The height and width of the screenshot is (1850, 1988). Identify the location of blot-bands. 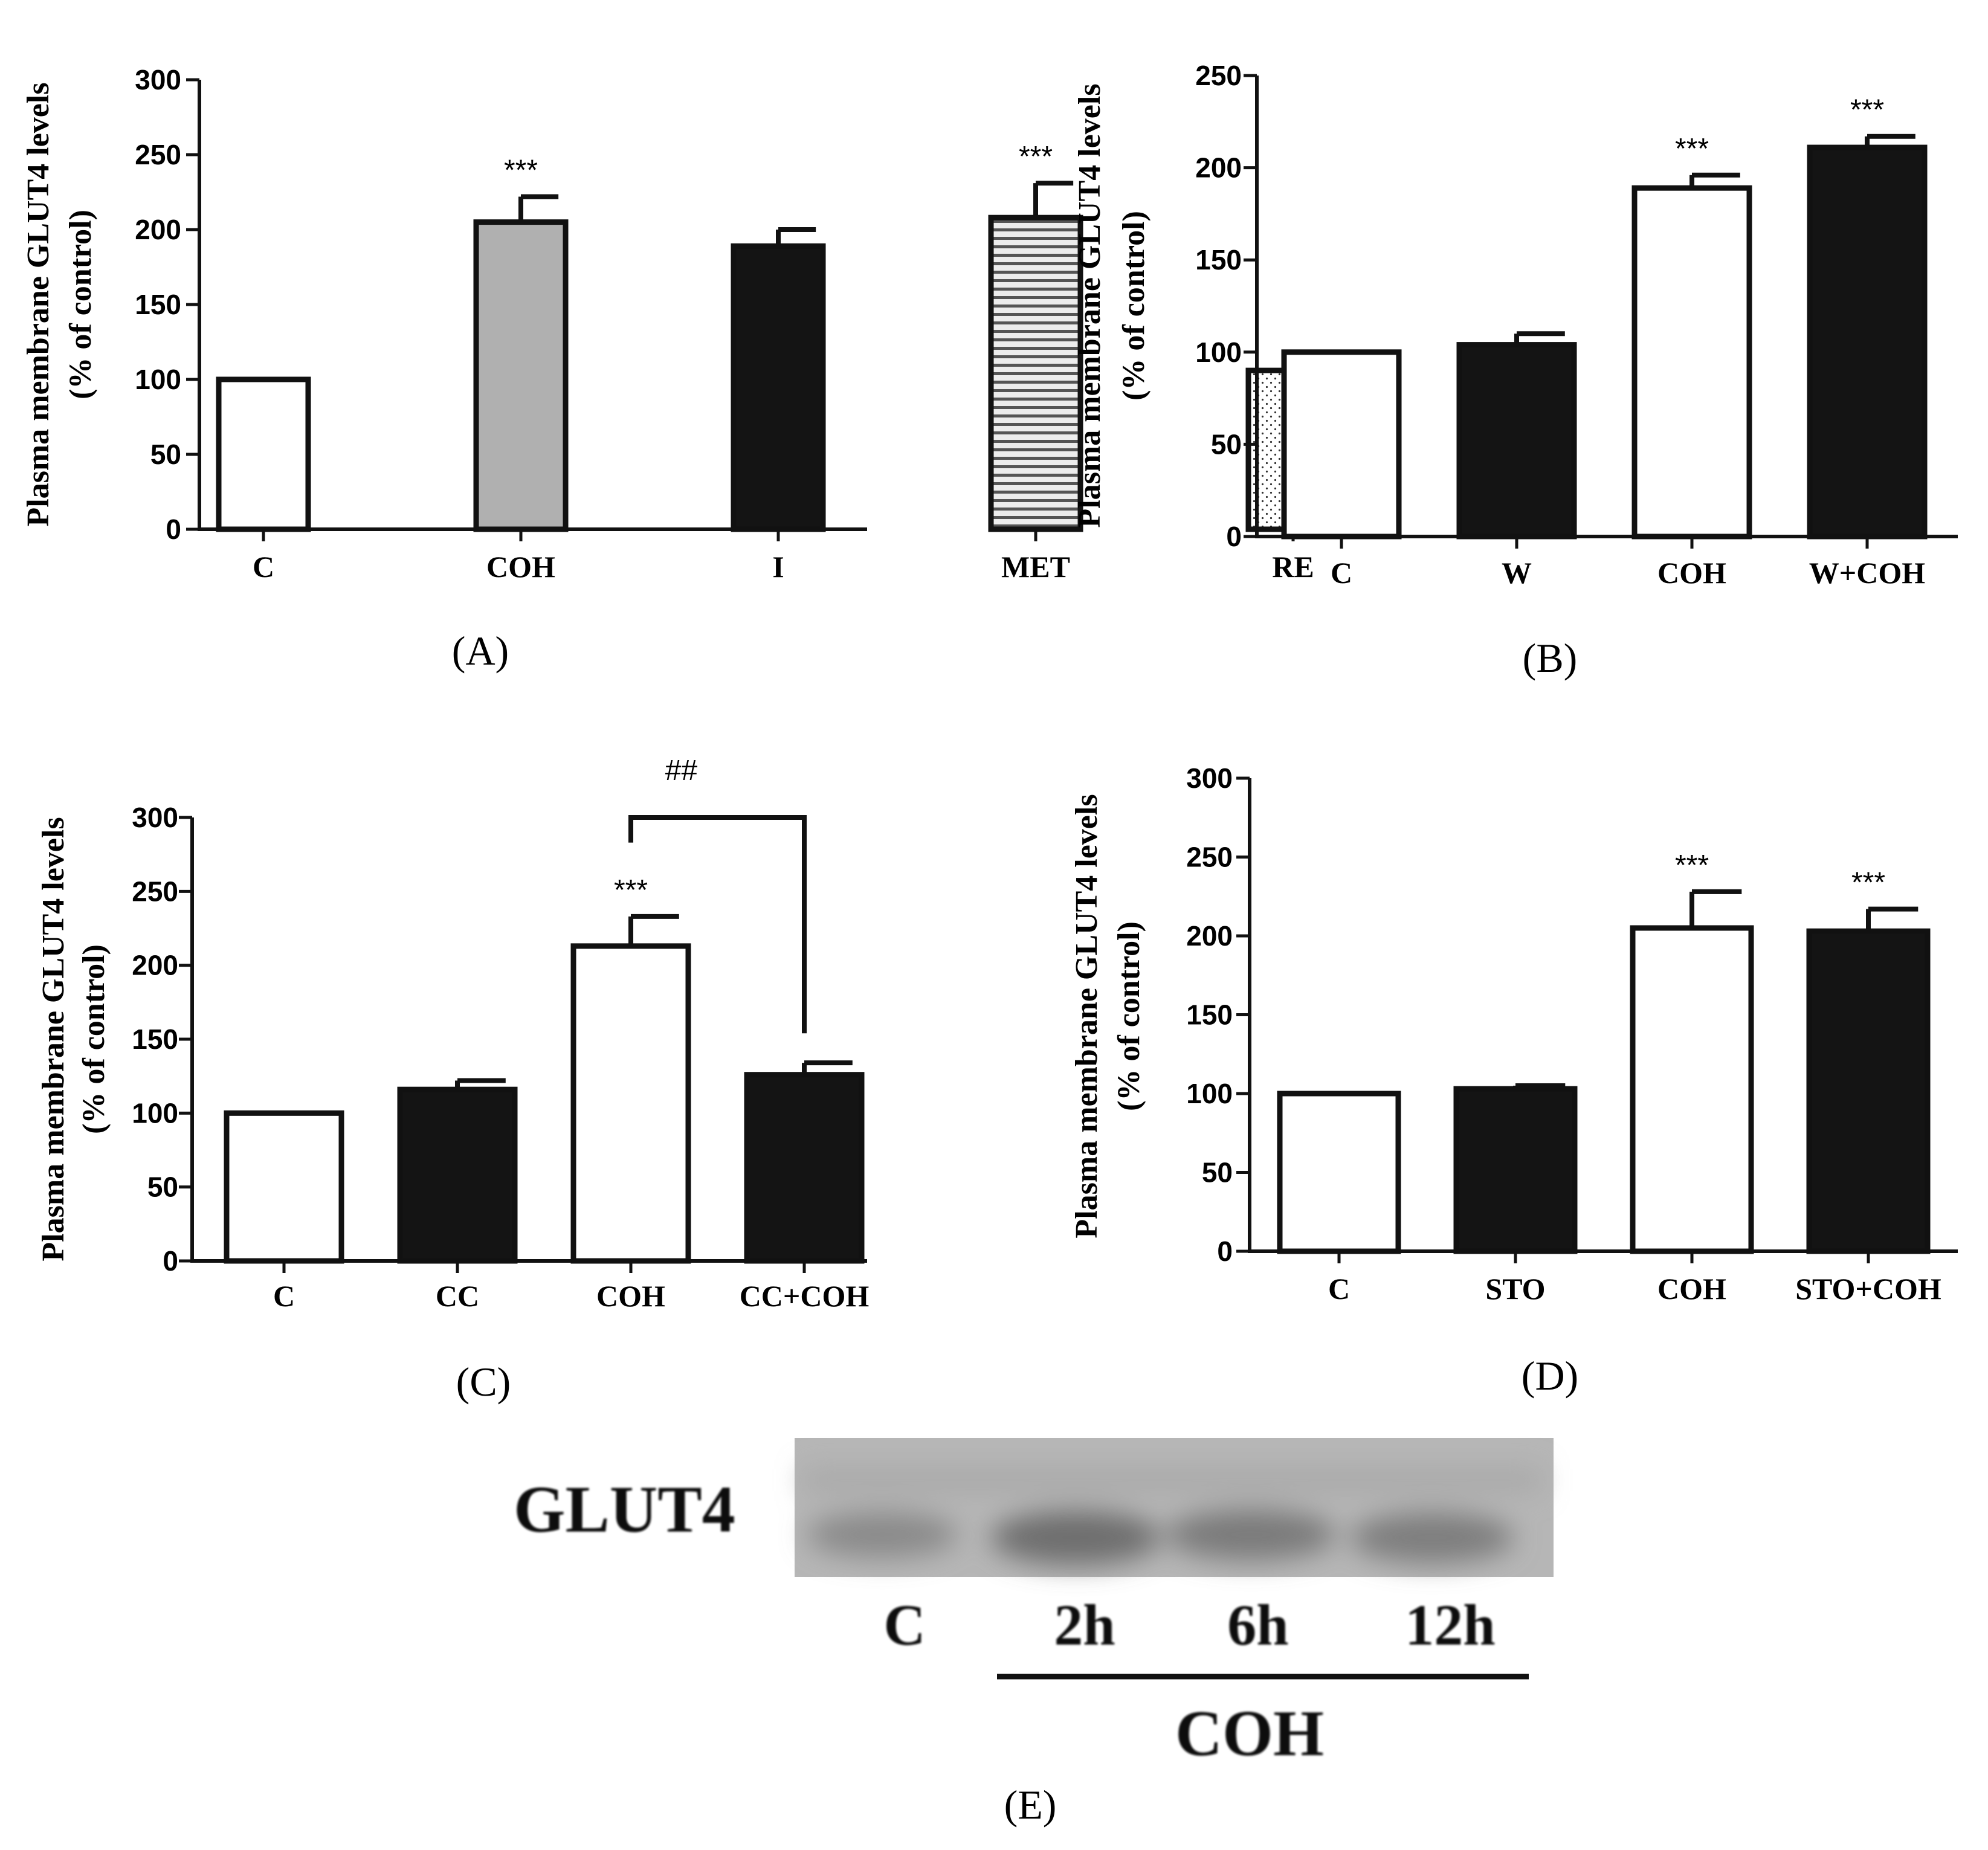
(1172, 1516).